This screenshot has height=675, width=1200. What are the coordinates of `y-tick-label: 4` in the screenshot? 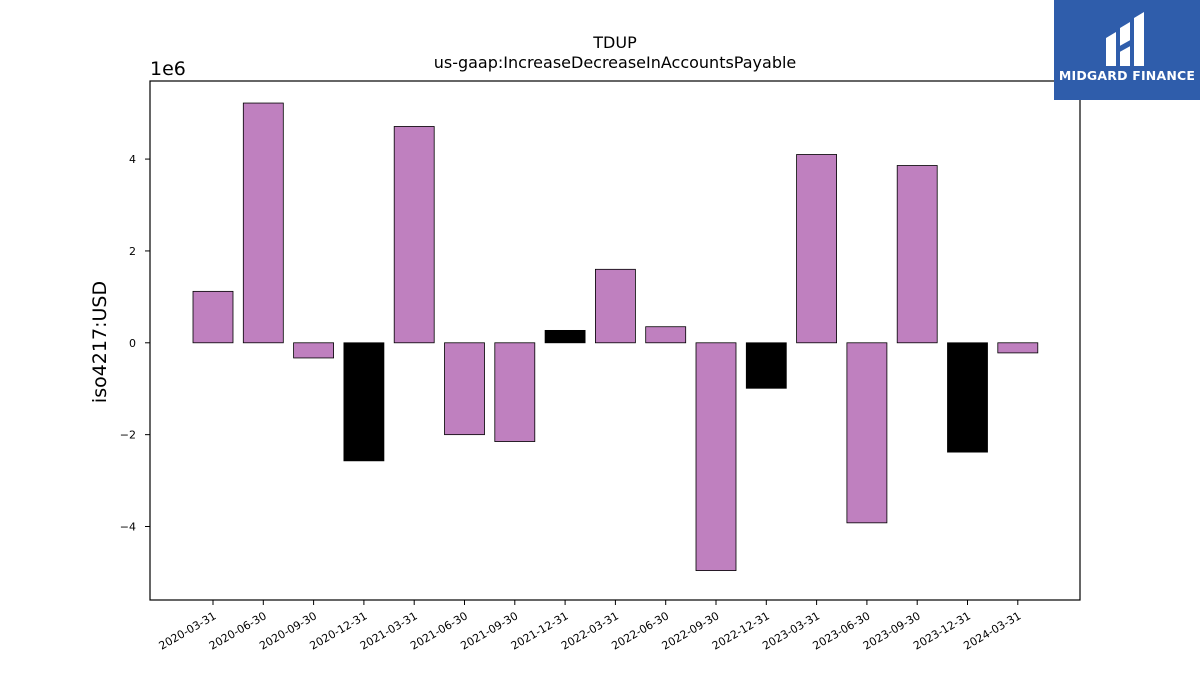 It's located at (132, 159).